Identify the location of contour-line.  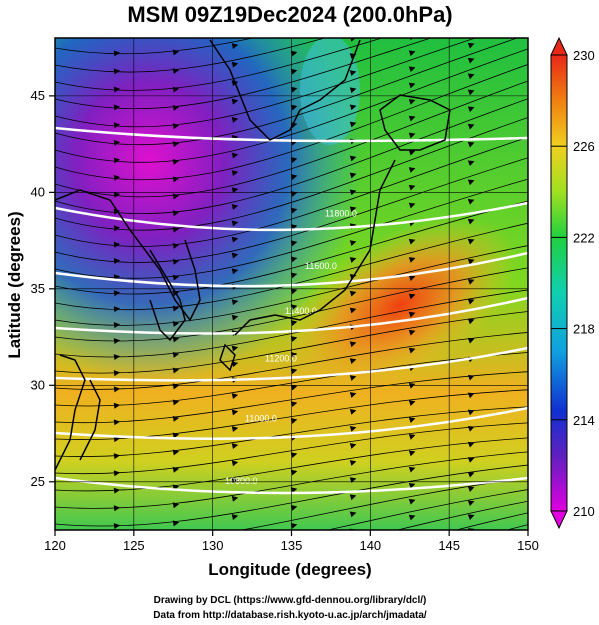
(291, 423).